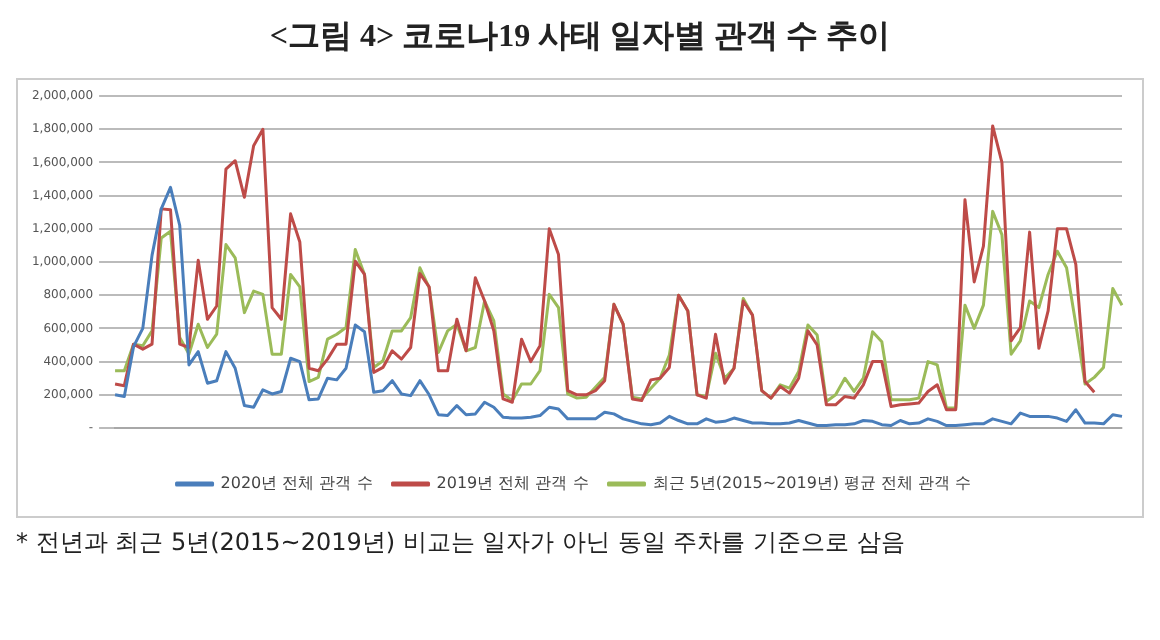  I want to click on legend-label: 최근 5년(2015~2019년) 평균 전체 관객 수, so click(812, 483).